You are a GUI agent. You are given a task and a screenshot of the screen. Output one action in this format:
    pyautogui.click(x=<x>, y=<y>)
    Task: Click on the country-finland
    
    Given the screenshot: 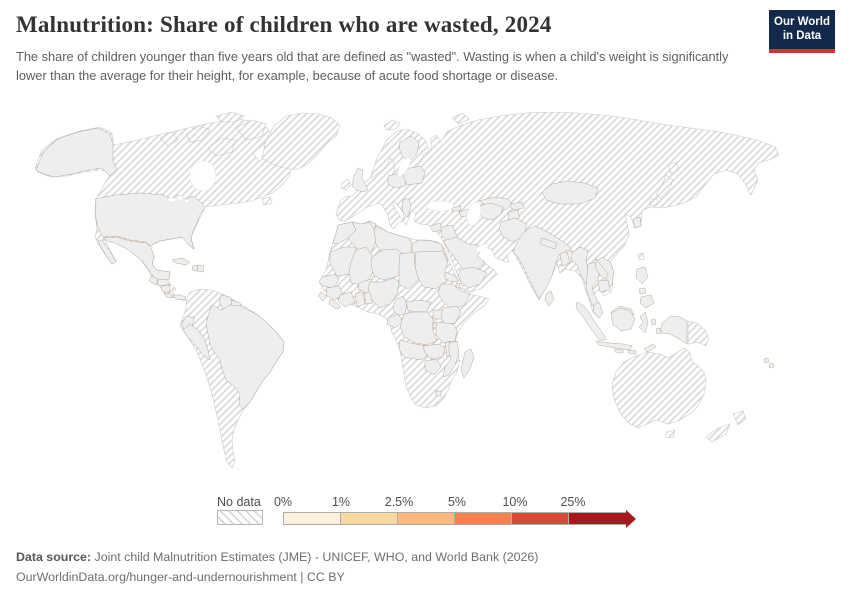 What is the action you would take?
    pyautogui.click(x=409, y=149)
    